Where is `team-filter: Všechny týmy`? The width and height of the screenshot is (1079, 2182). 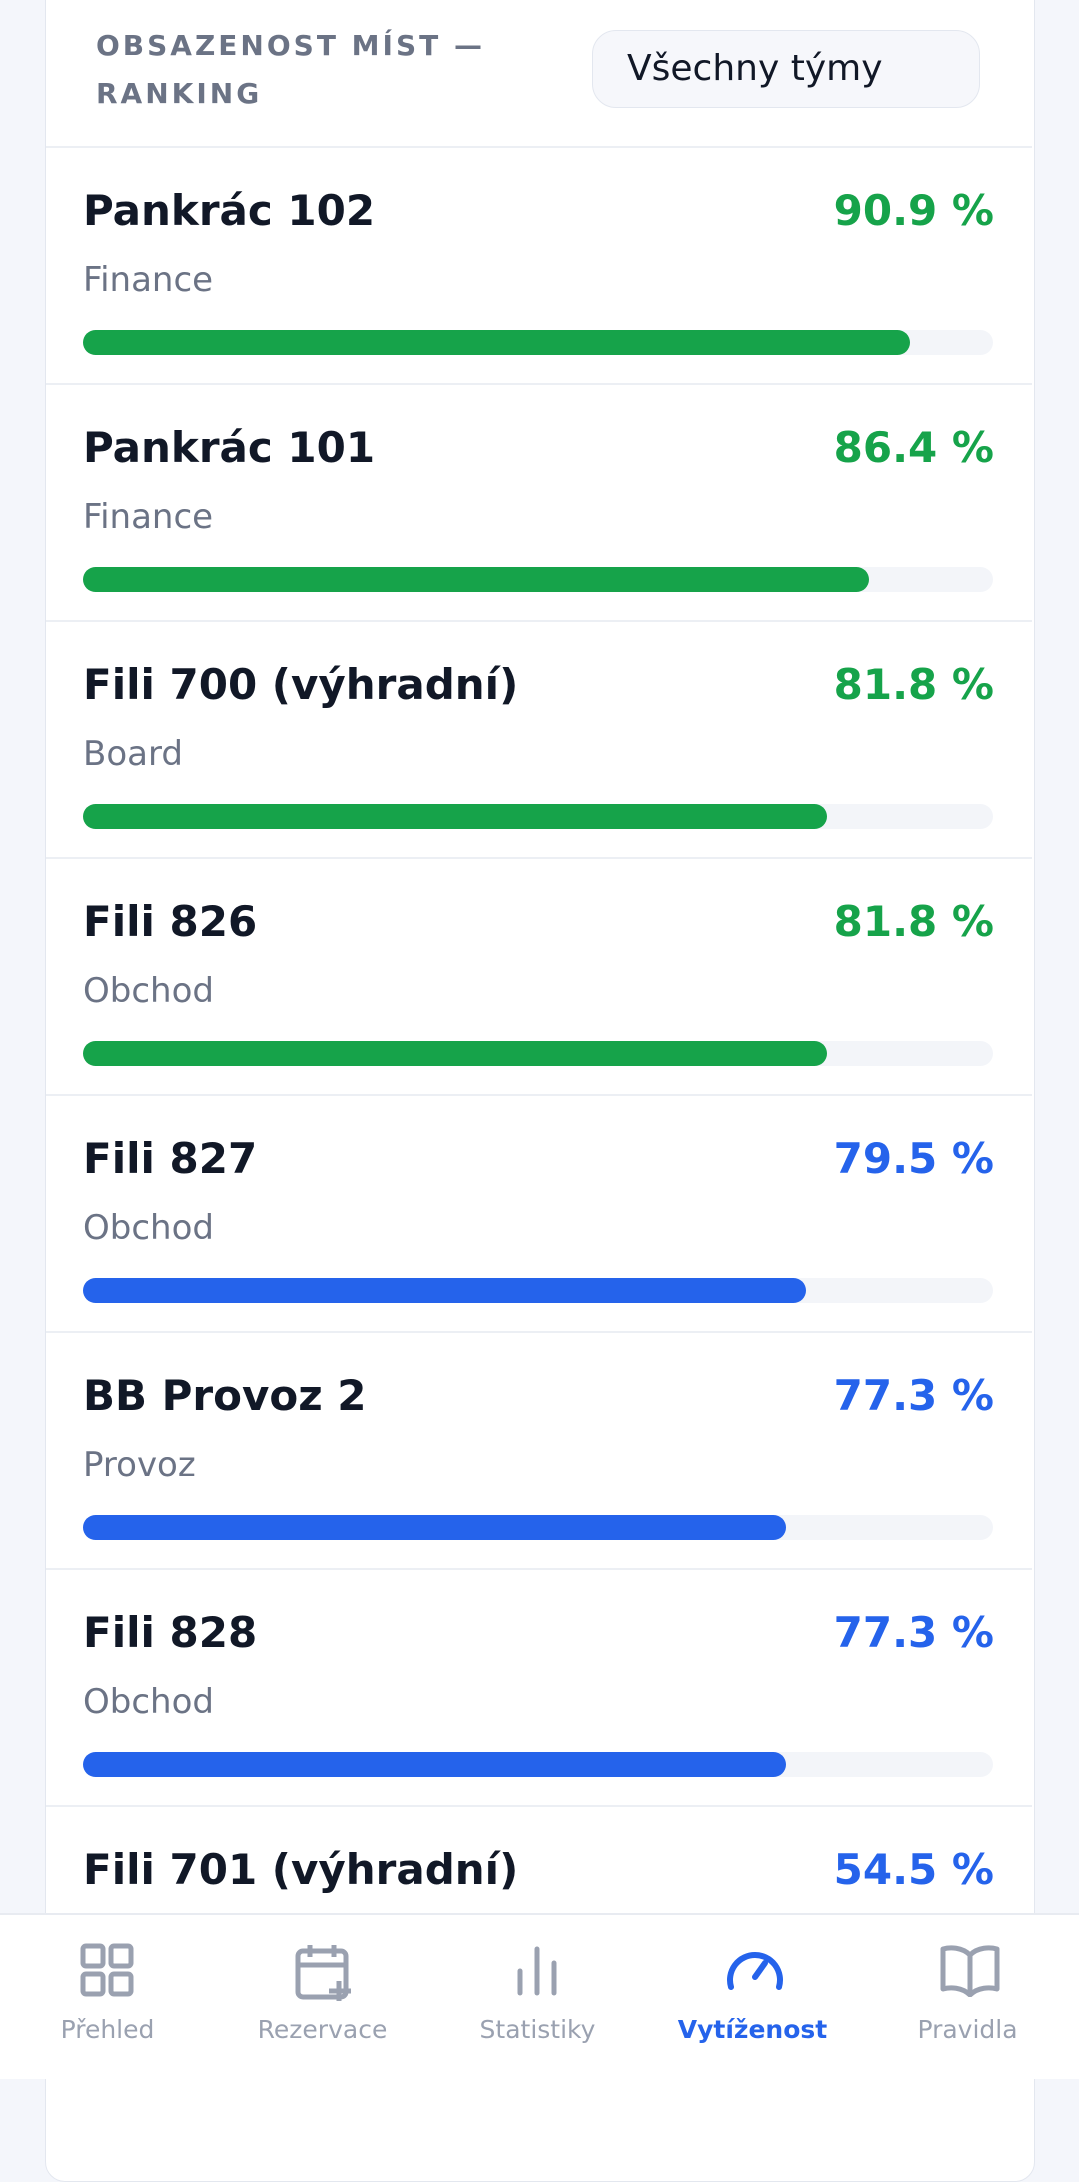
team-filter: Všechny týmy is located at coordinates (786, 69).